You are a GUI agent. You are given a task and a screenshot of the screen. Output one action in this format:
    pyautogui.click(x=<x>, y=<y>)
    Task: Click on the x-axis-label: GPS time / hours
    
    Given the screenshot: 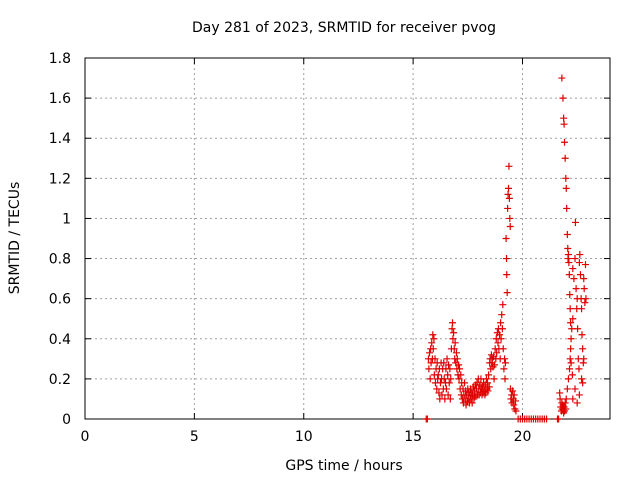 What is the action you would take?
    pyautogui.click(x=343, y=466)
    